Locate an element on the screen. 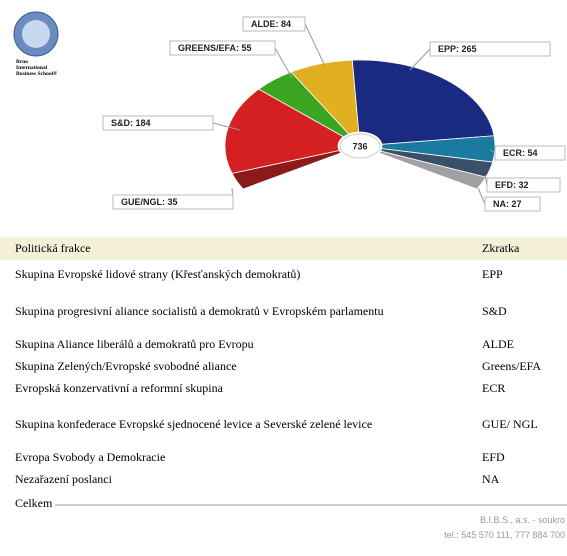 This screenshot has height=556, width=567. table-cell: GUE/ NGL is located at coordinates (510, 424).